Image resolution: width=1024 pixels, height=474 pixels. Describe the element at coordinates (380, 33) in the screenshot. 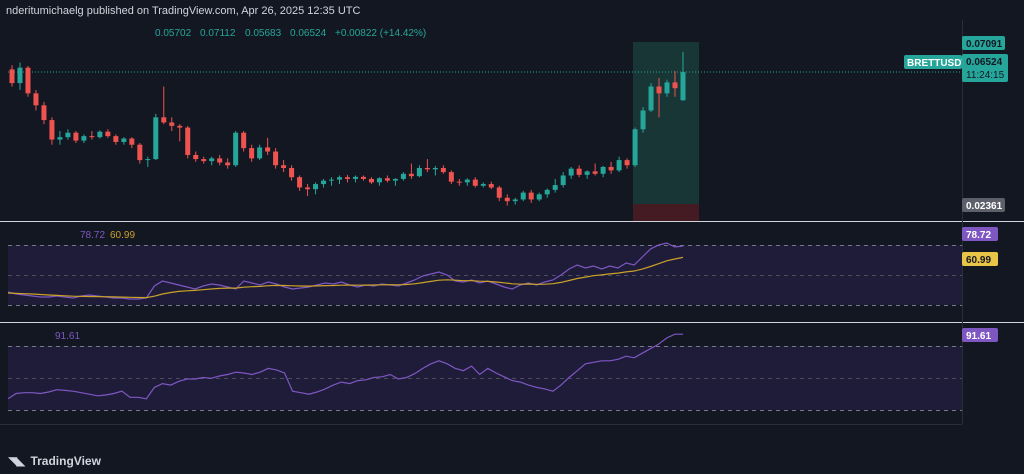

I see `ohlc-change: +0.00822 (+14.42%)` at that location.